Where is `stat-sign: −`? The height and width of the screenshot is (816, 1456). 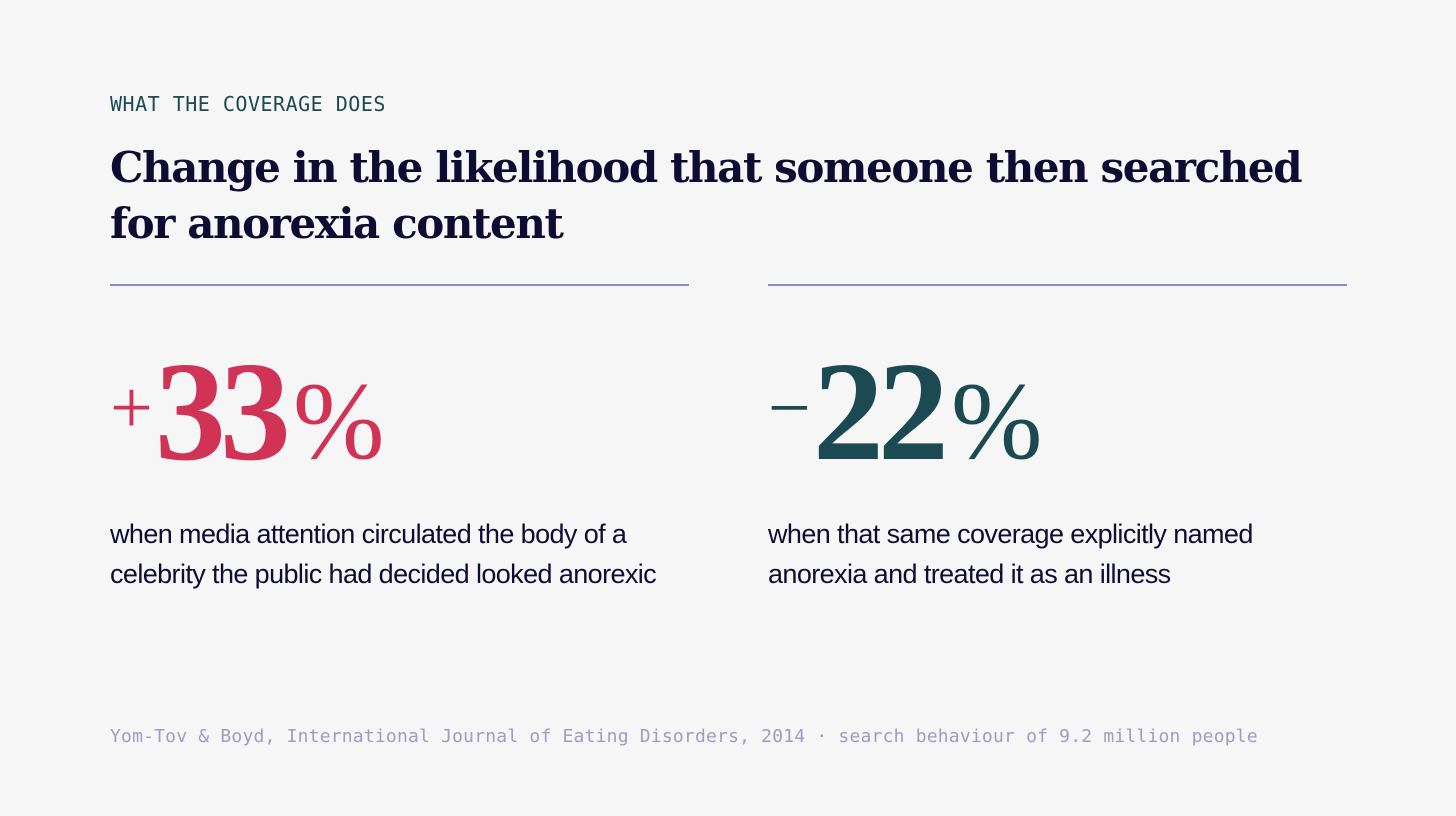
stat-sign: − is located at coordinates (789, 408).